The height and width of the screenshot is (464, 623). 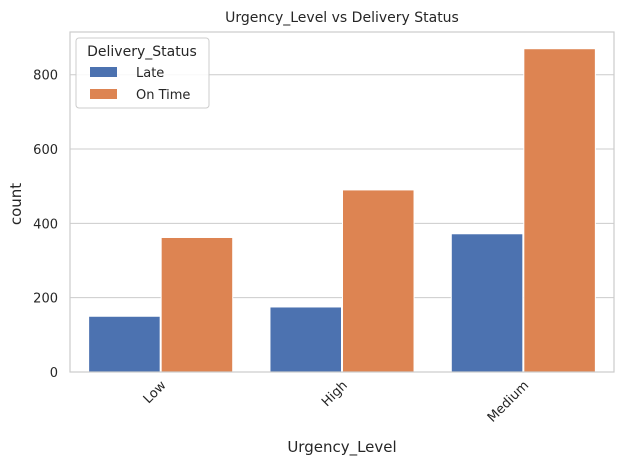 I want to click on legend-label-late: Late, so click(x=150, y=73).